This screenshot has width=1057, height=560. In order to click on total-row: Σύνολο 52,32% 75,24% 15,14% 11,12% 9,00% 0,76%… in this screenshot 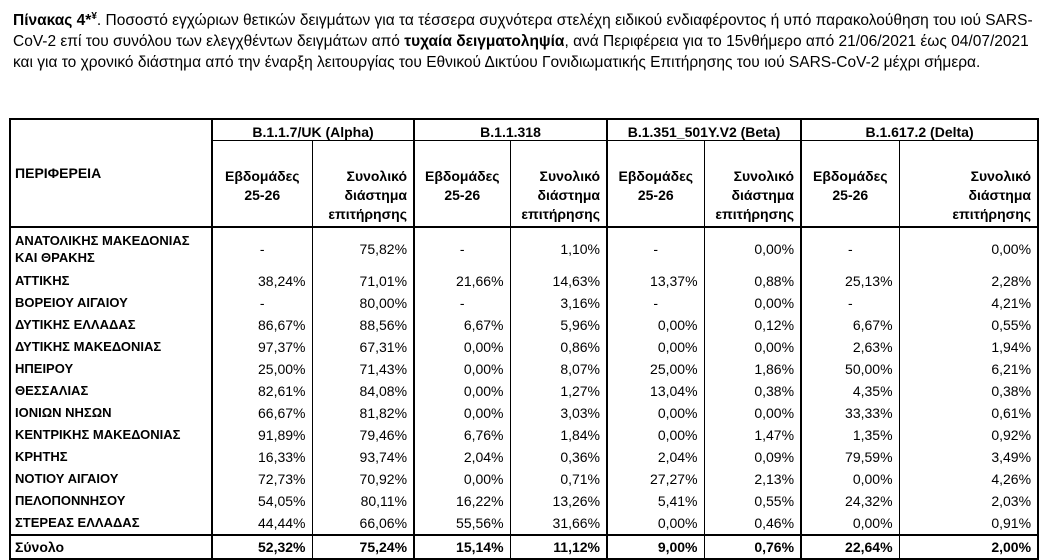, I will do `click(524, 547)`.